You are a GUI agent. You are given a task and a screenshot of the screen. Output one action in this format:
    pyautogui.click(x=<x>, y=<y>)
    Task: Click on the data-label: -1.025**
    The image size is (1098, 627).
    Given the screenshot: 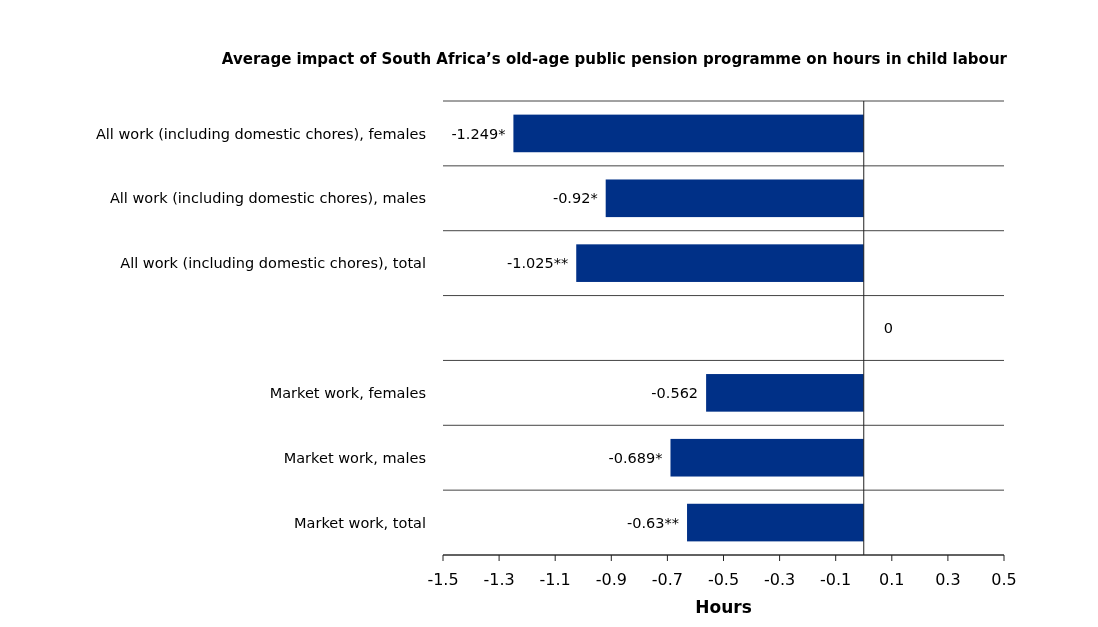 What is the action you would take?
    pyautogui.click(x=537, y=263)
    